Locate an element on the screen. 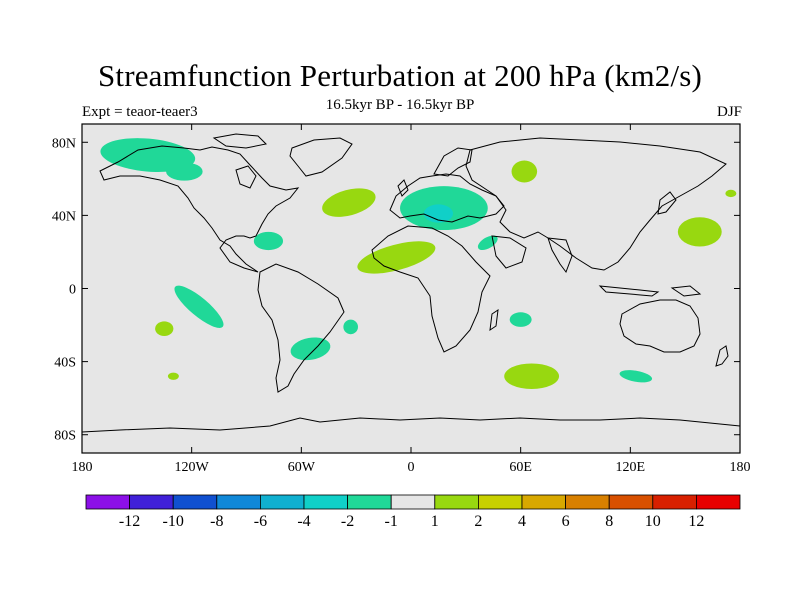 The image size is (800, 600). y-tick-label: 40S is located at coordinates (65, 363).